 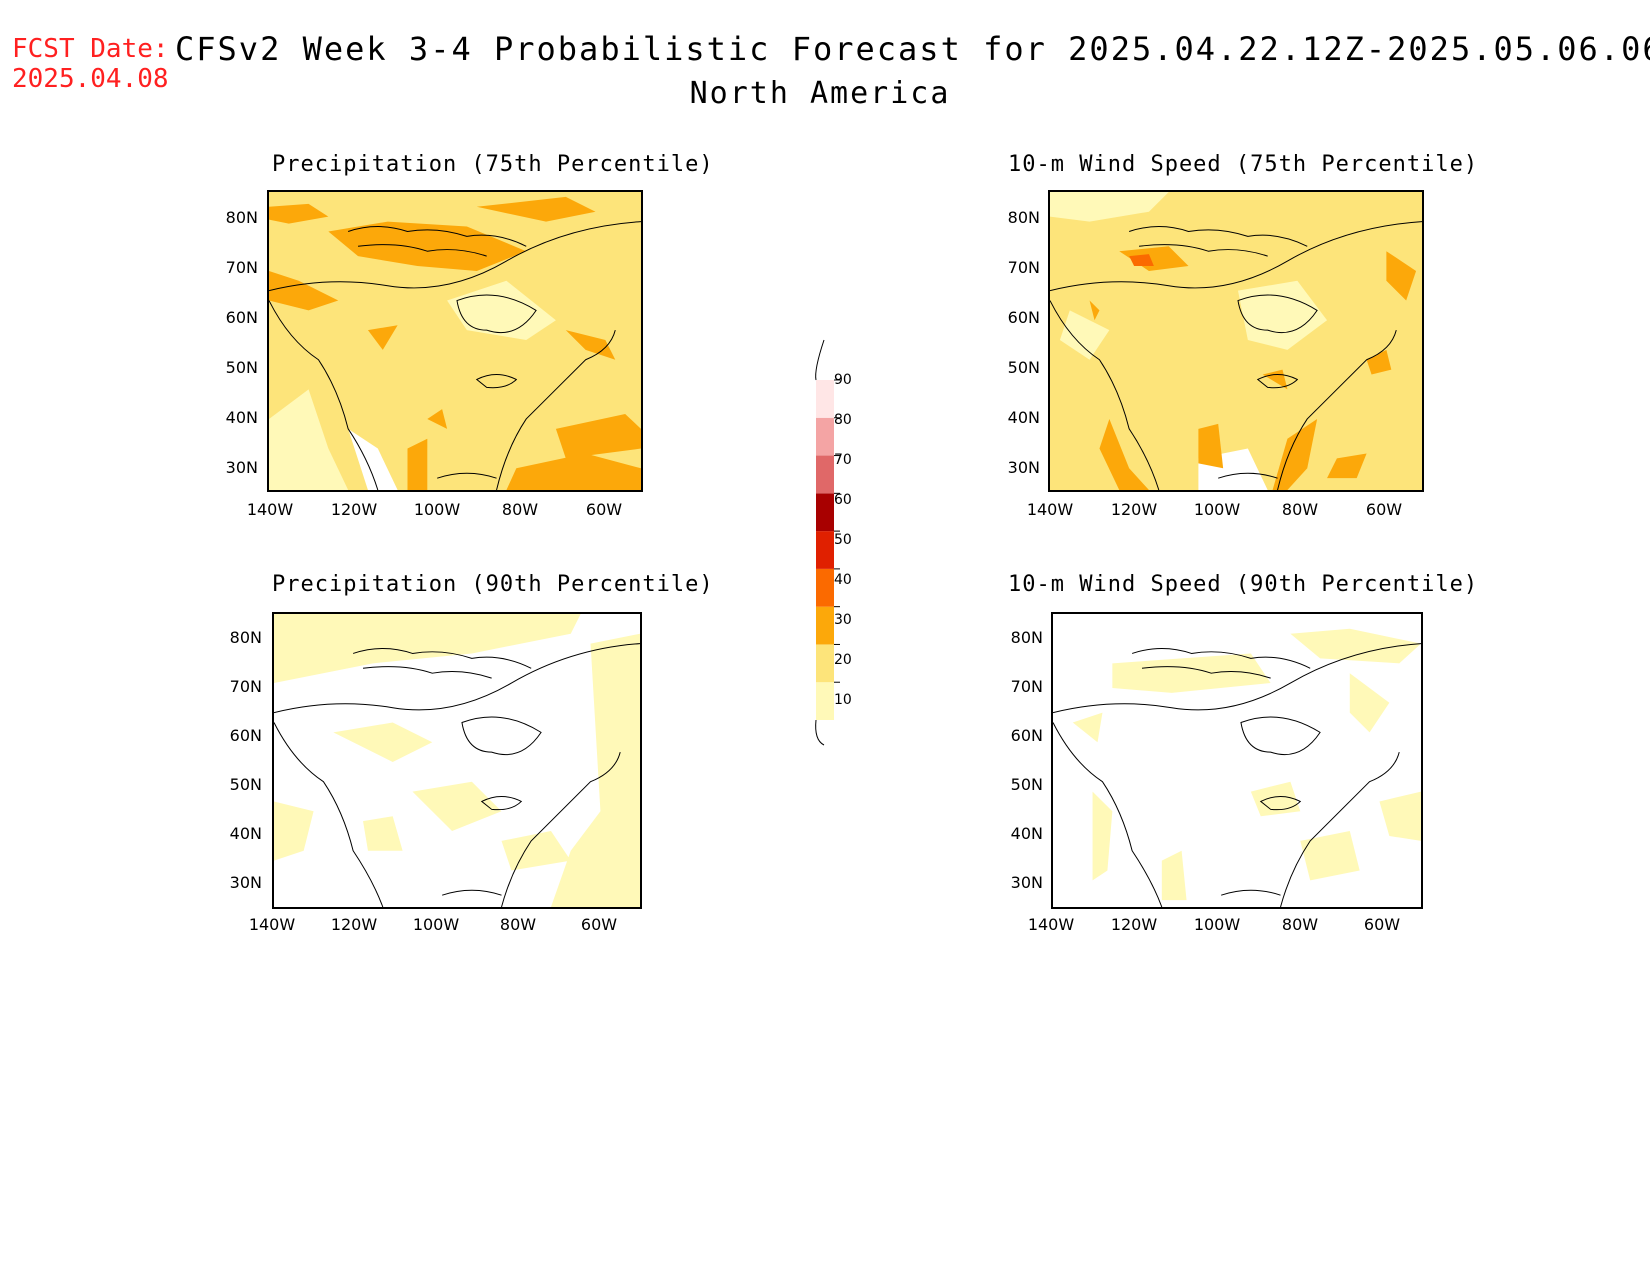 What do you see at coordinates (1237, 767) in the screenshot?
I see `wind-90-field` at bounding box center [1237, 767].